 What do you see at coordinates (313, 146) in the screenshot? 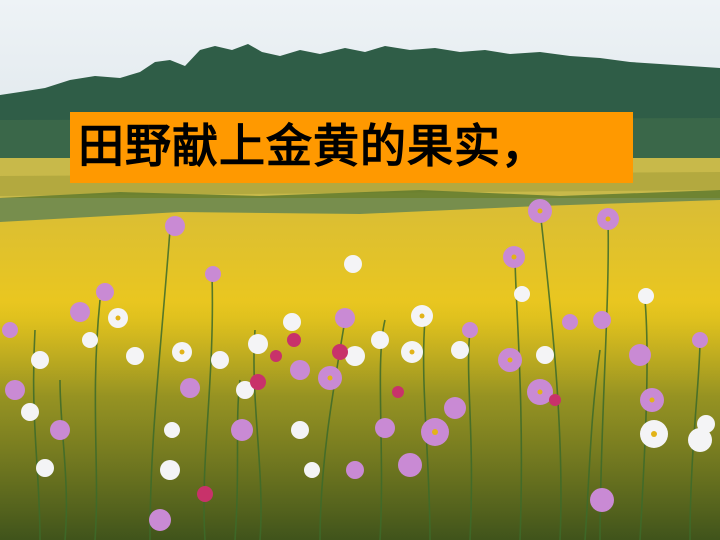
I see `caption-text: 田野献上金黄的果实，` at bounding box center [313, 146].